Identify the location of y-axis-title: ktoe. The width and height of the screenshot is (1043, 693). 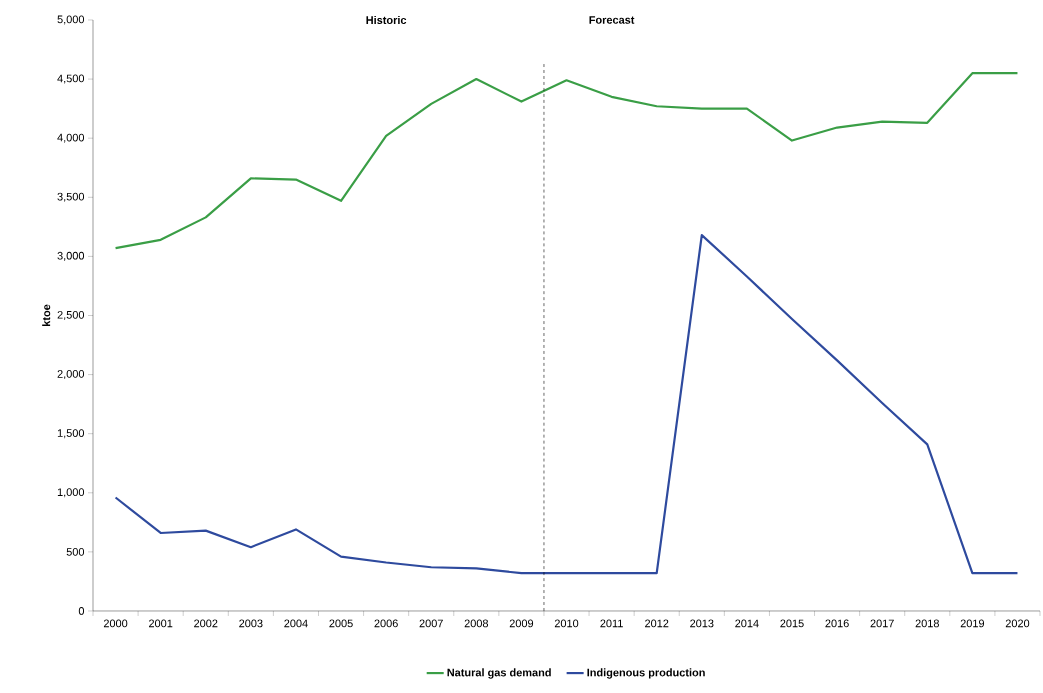
(46, 315).